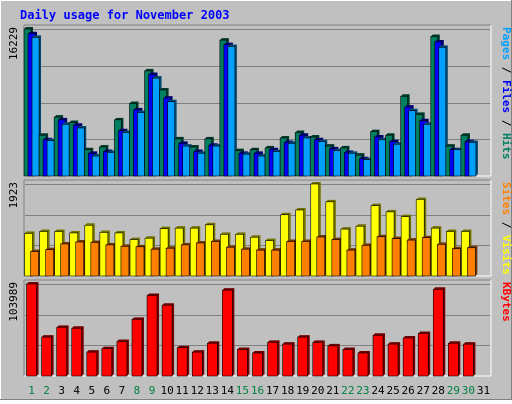 The height and width of the screenshot is (404, 512). I want to click on bar-sites-day-11-face, so click(185, 260).